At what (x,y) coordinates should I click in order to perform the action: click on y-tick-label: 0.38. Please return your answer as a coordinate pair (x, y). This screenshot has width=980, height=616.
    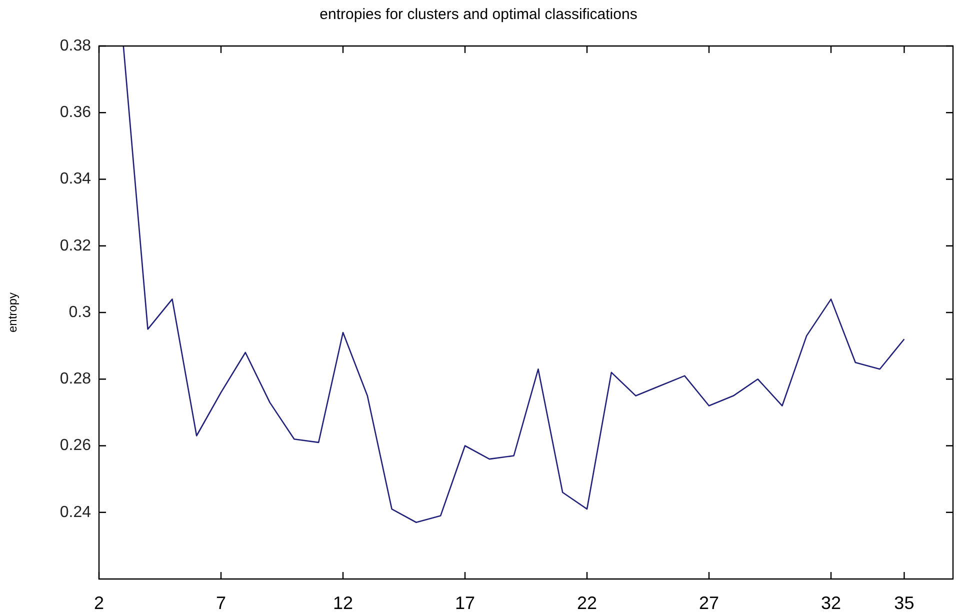
    Looking at the image, I should click on (76, 45).